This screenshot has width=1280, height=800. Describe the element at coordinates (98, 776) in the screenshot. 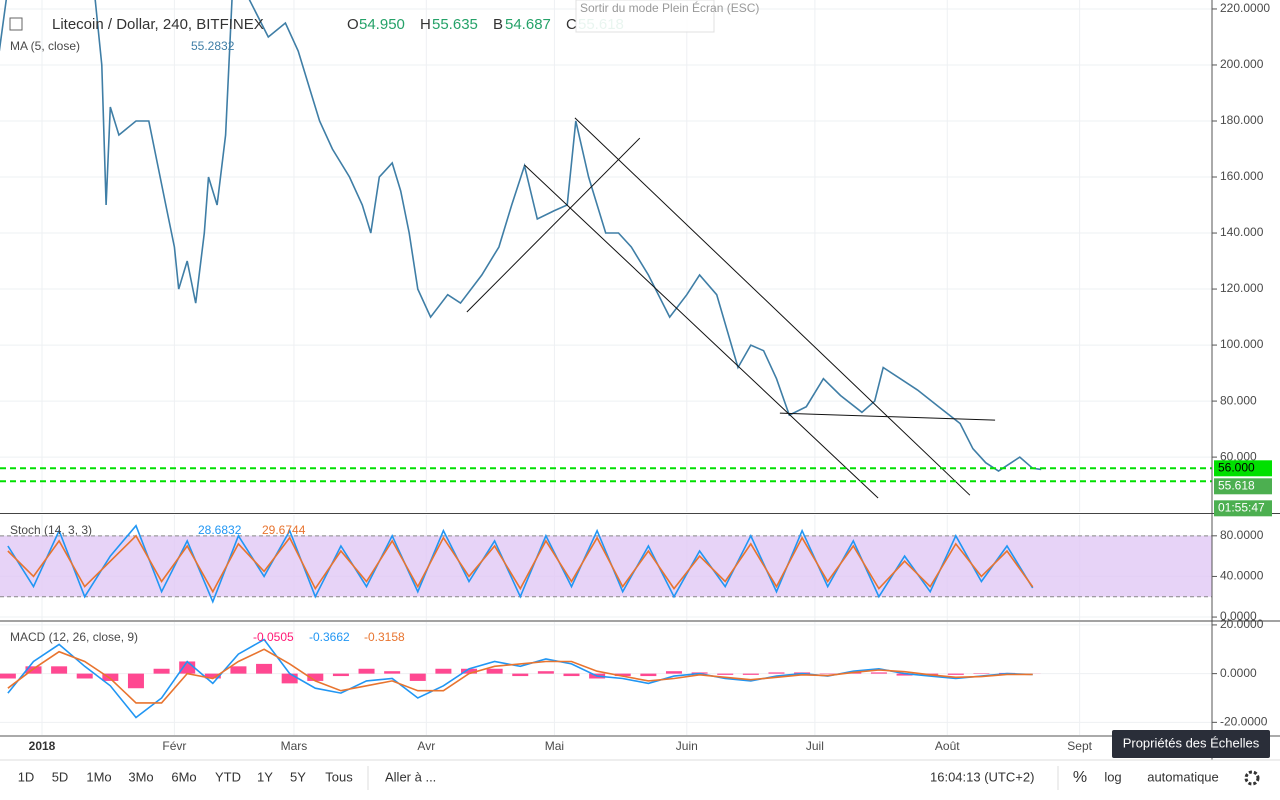

I see `range-button: 1Mo` at that location.